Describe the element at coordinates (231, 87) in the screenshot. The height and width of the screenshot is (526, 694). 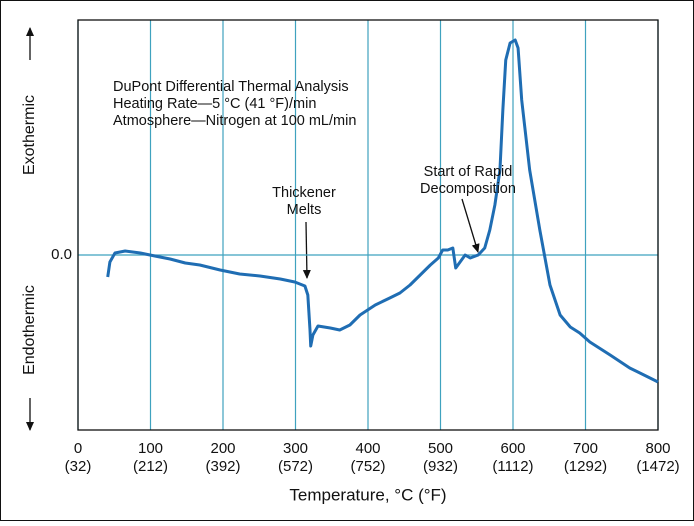
I see `annotation: DuPont Differential Thermal Analysis` at that location.